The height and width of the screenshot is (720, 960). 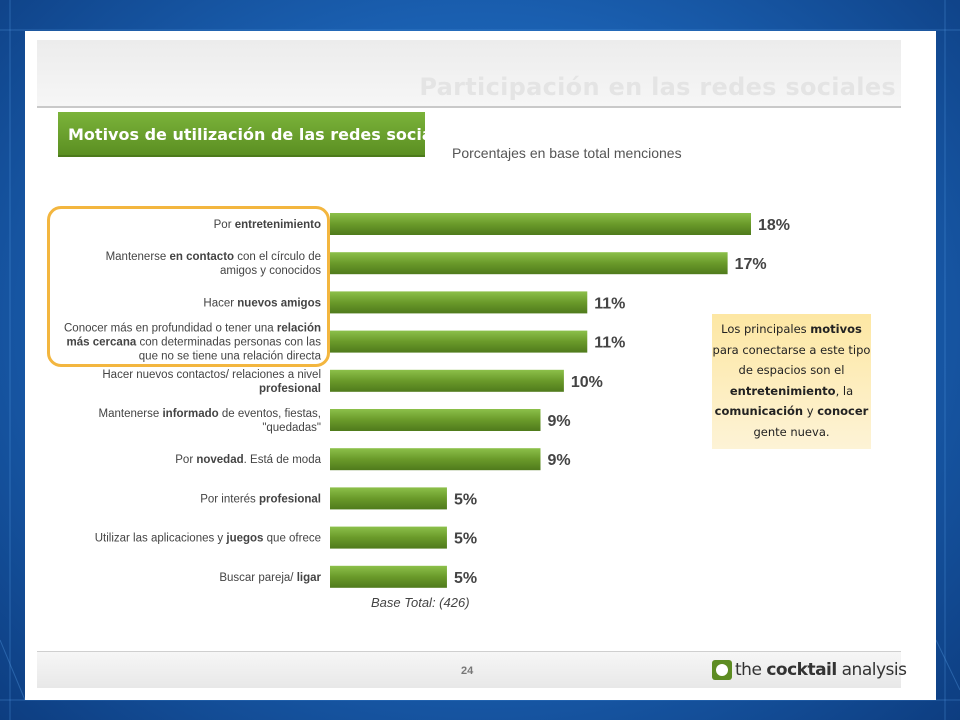 What do you see at coordinates (465, 578) in the screenshot?
I see `value-label-10: 5%` at bounding box center [465, 578].